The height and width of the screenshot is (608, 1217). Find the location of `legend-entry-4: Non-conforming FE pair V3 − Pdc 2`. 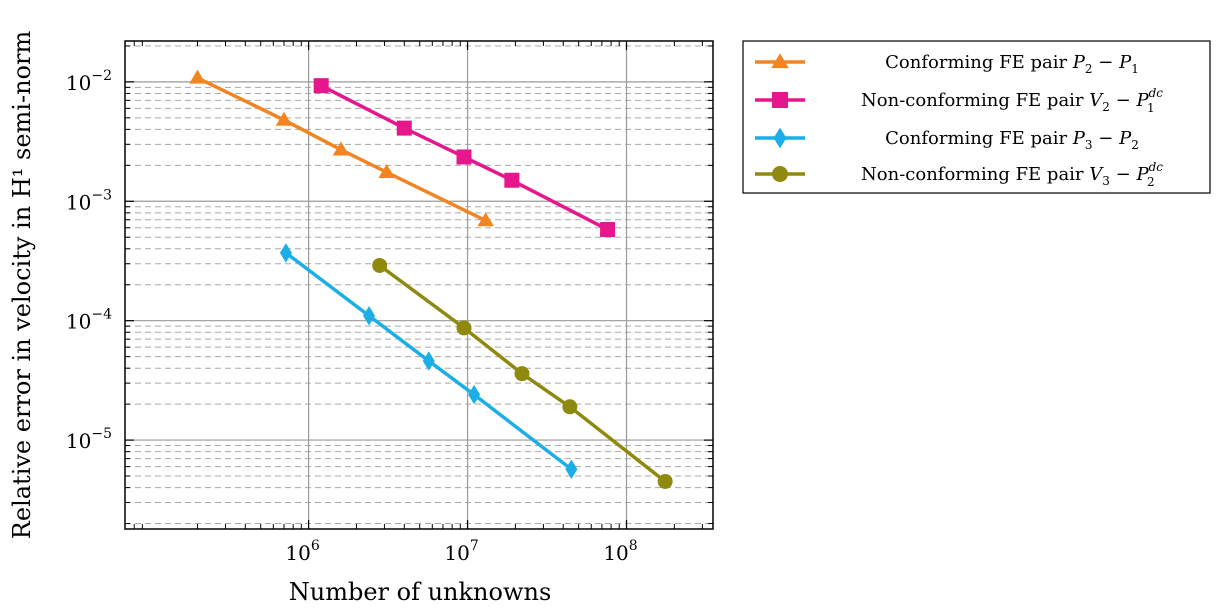

legend-entry-4: Non-conforming FE pair V3 − Pdc 2 is located at coordinates (959, 174).